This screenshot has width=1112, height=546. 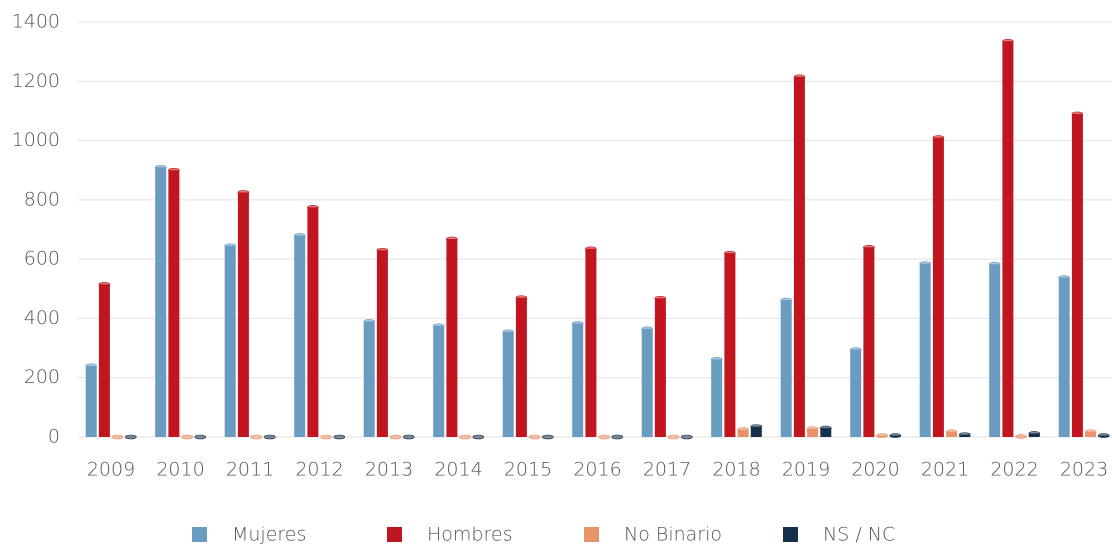 I want to click on legend-label: NS / NC, so click(x=859, y=535).